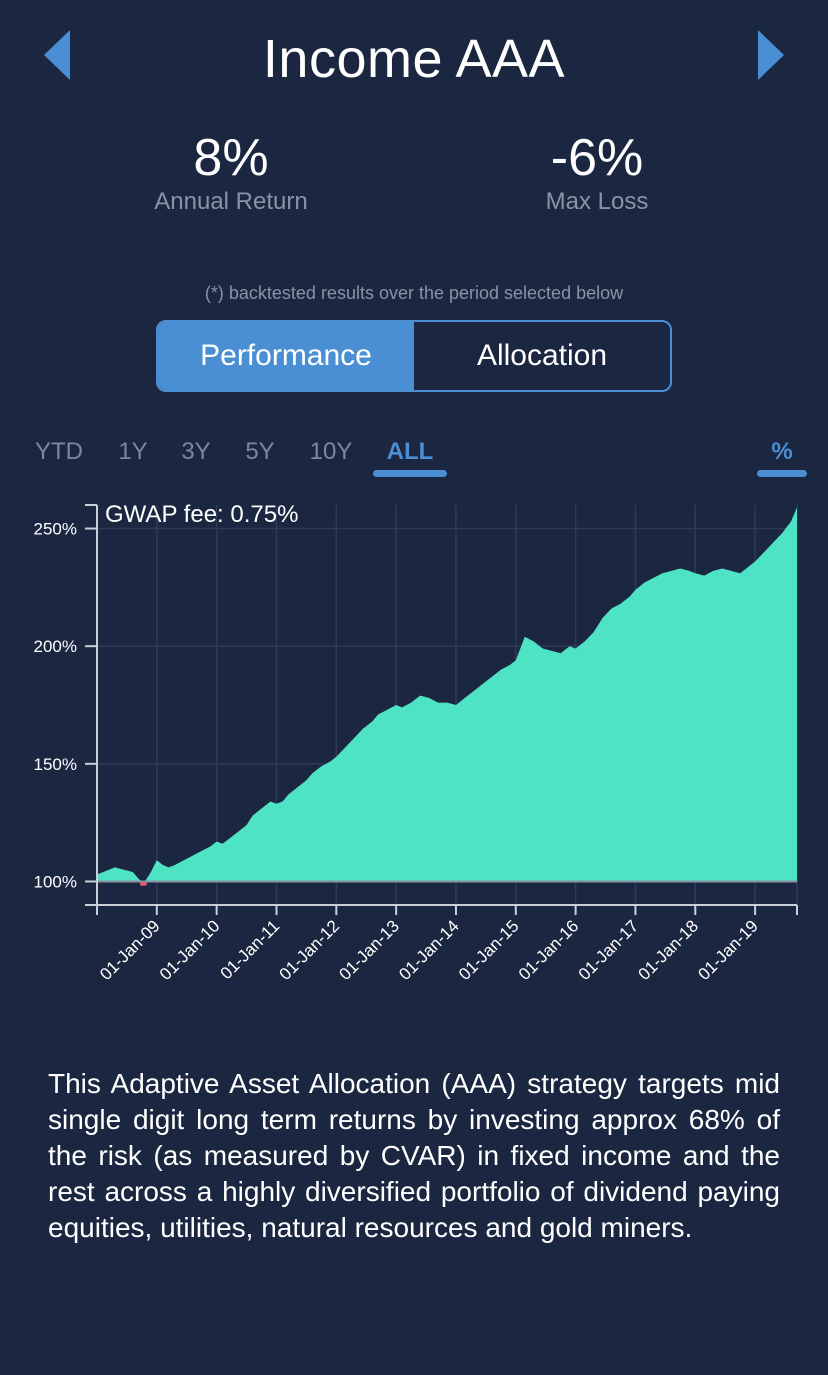  What do you see at coordinates (286, 356) in the screenshot?
I see `tab-performance: Performance` at bounding box center [286, 356].